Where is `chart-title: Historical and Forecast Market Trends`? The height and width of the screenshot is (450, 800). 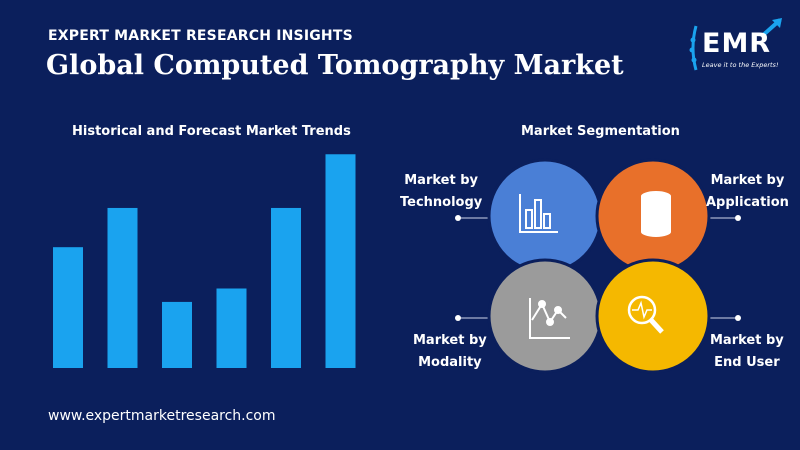
chart-title: Historical and Forecast Market Trends is located at coordinates (211, 131).